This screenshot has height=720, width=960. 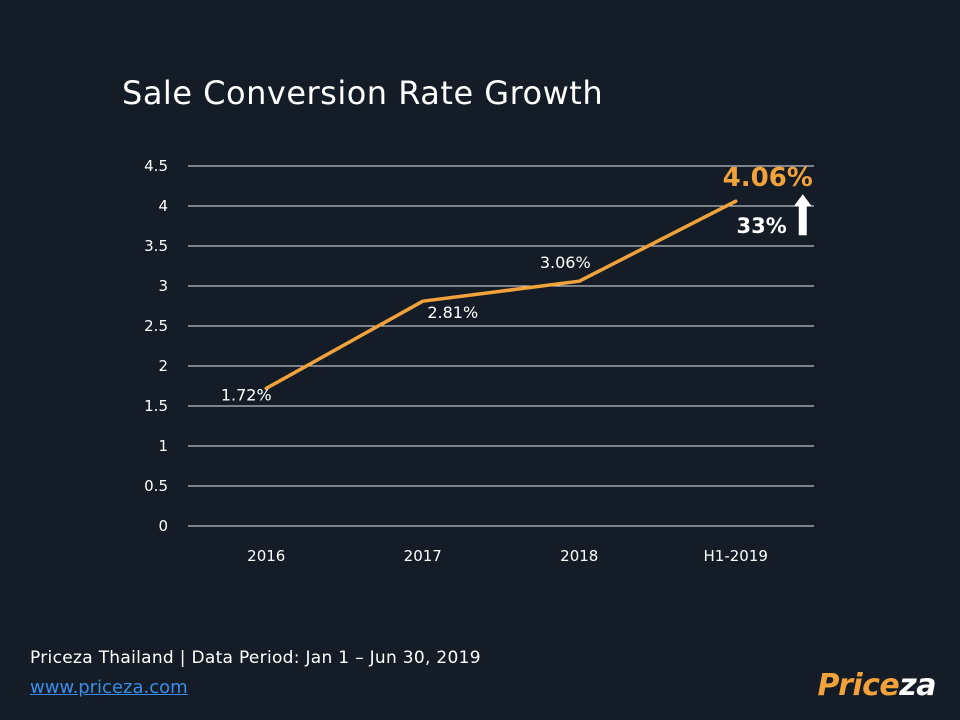 I want to click on y-tick-label: 3, so click(x=163, y=286).